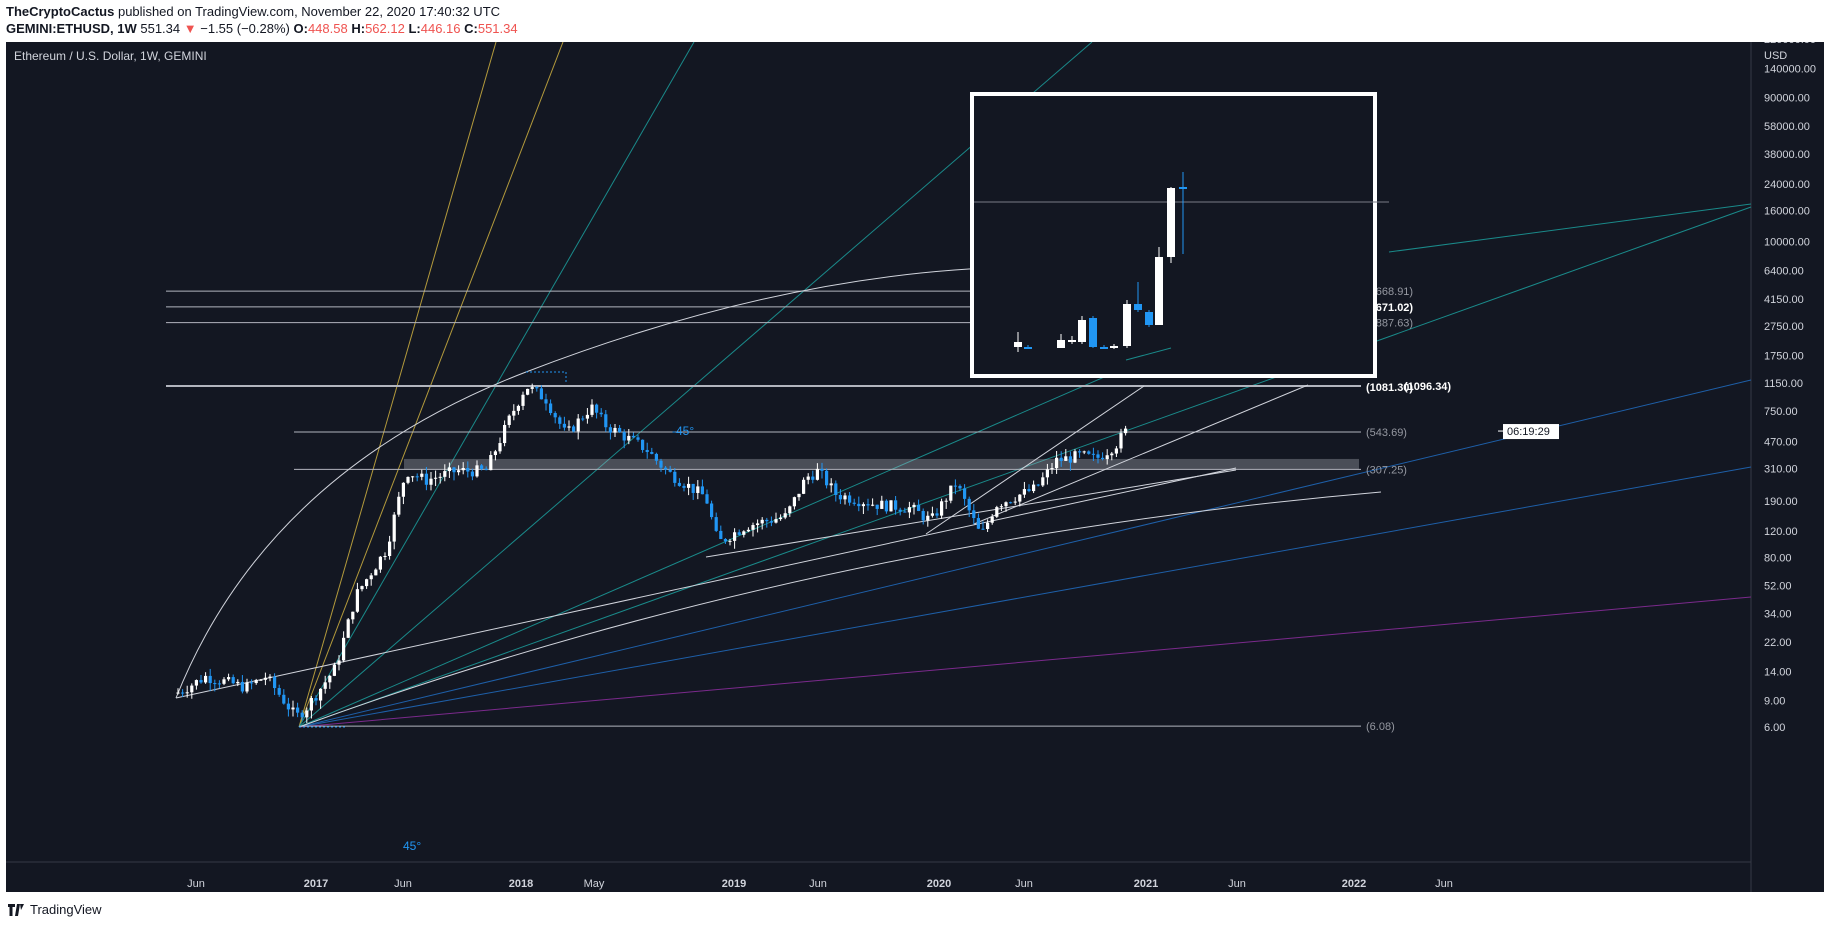  I want to click on footer: TradingView, so click(914, 911).